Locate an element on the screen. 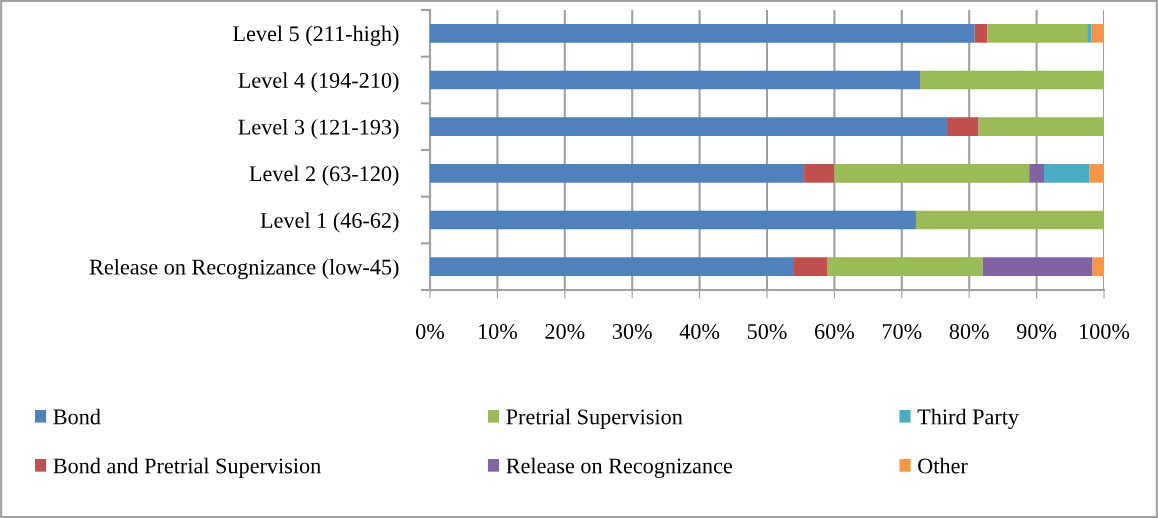 This screenshot has width=1158, height=518. legend-label: Pretrial Supervision is located at coordinates (594, 418).